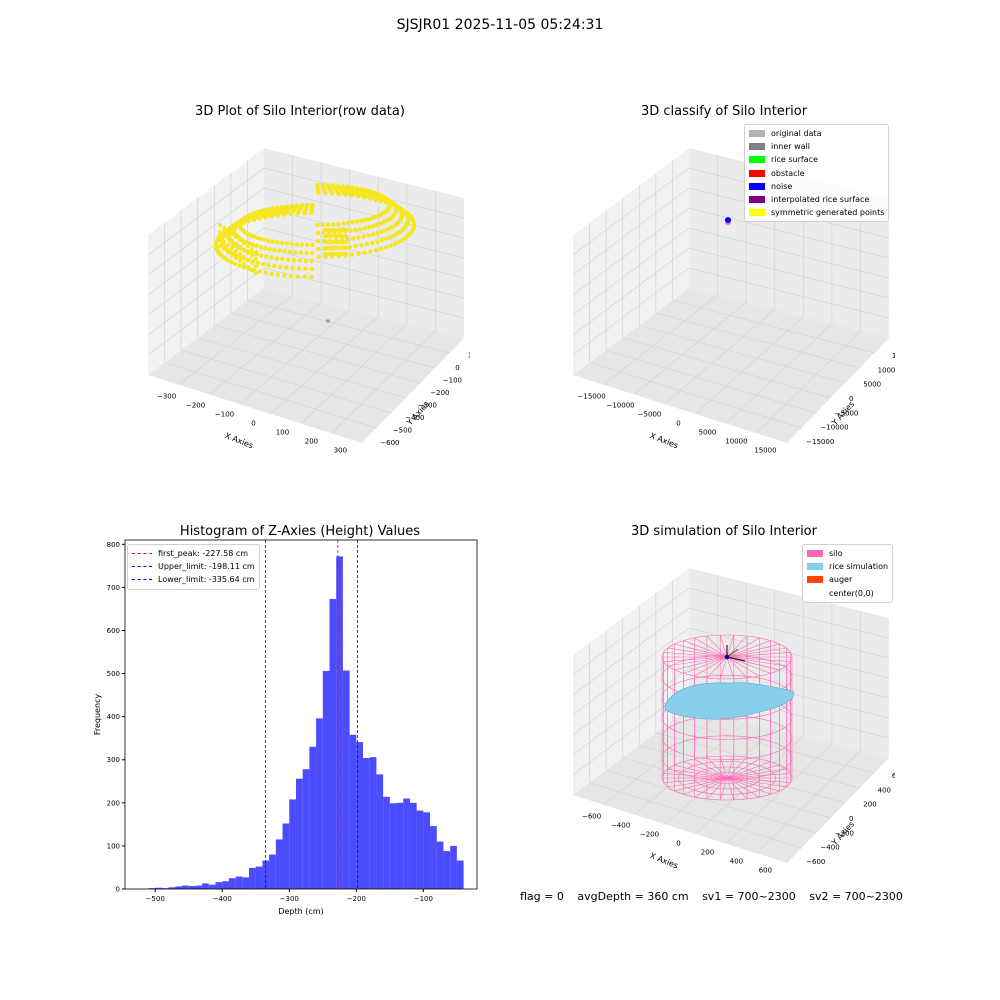  Describe the element at coordinates (886, 370) in the screenshot. I see `classify-ytick: 10000` at that location.